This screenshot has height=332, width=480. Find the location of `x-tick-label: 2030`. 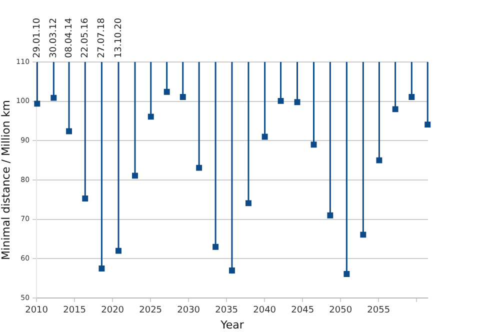

x-tick-label: 2030 is located at coordinates (188, 311).